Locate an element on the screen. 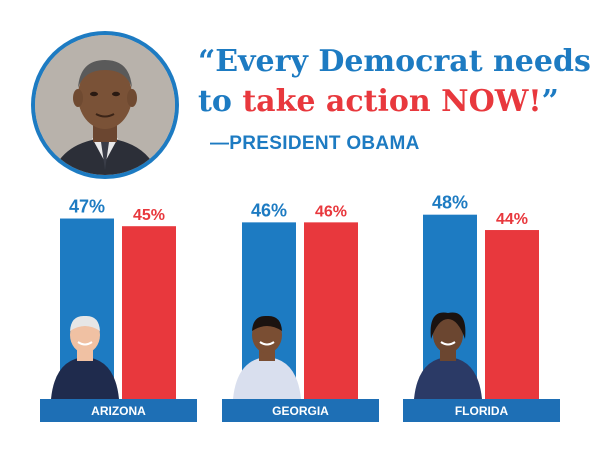 This screenshot has height=450, width=600. value-label-red-georgia: 46% is located at coordinates (331, 211).